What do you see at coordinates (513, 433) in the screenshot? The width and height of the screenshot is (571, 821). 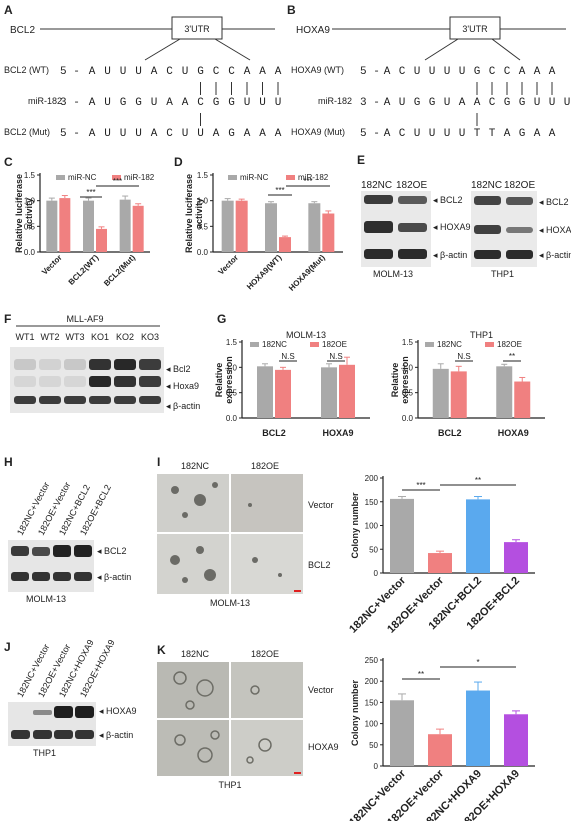 I see `x-tick-label-g2-1: HOXA9` at bounding box center [513, 433].